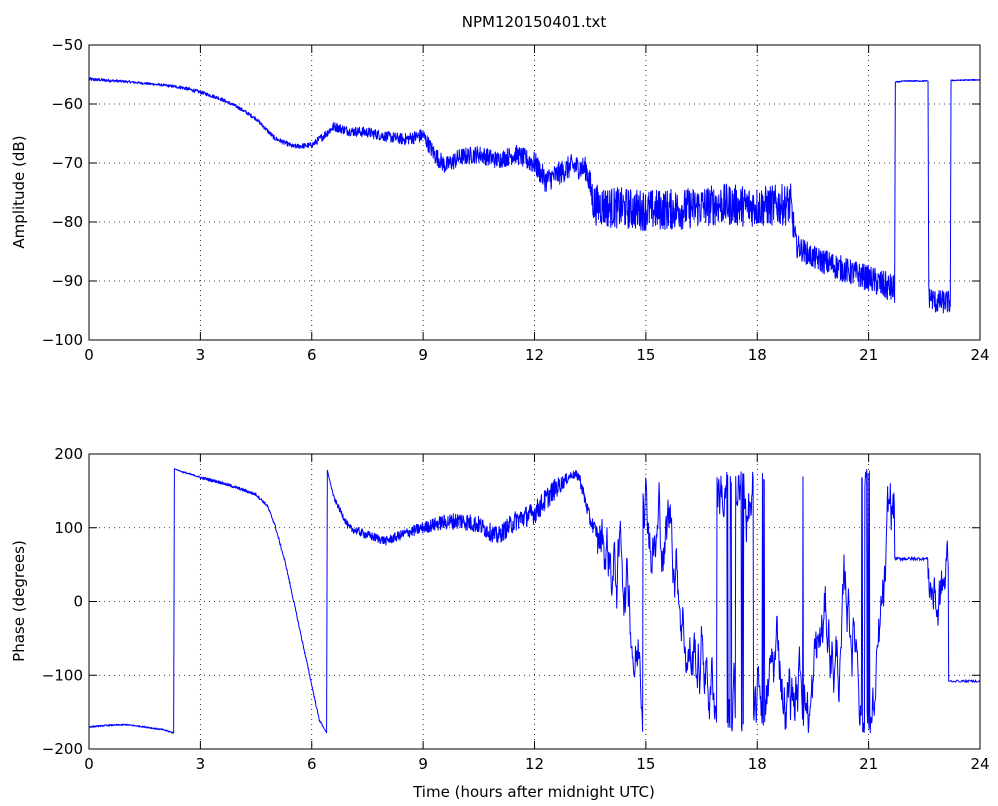 The height and width of the screenshot is (806, 998). I want to click on phase-x-tick-label: 3, so click(201, 764).